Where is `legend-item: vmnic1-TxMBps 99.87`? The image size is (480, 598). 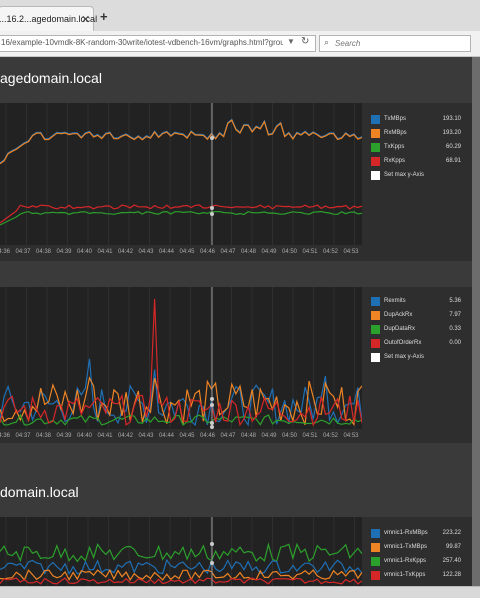 legend-item: vmnic1-TxMBps 99.87 is located at coordinates (418, 548).